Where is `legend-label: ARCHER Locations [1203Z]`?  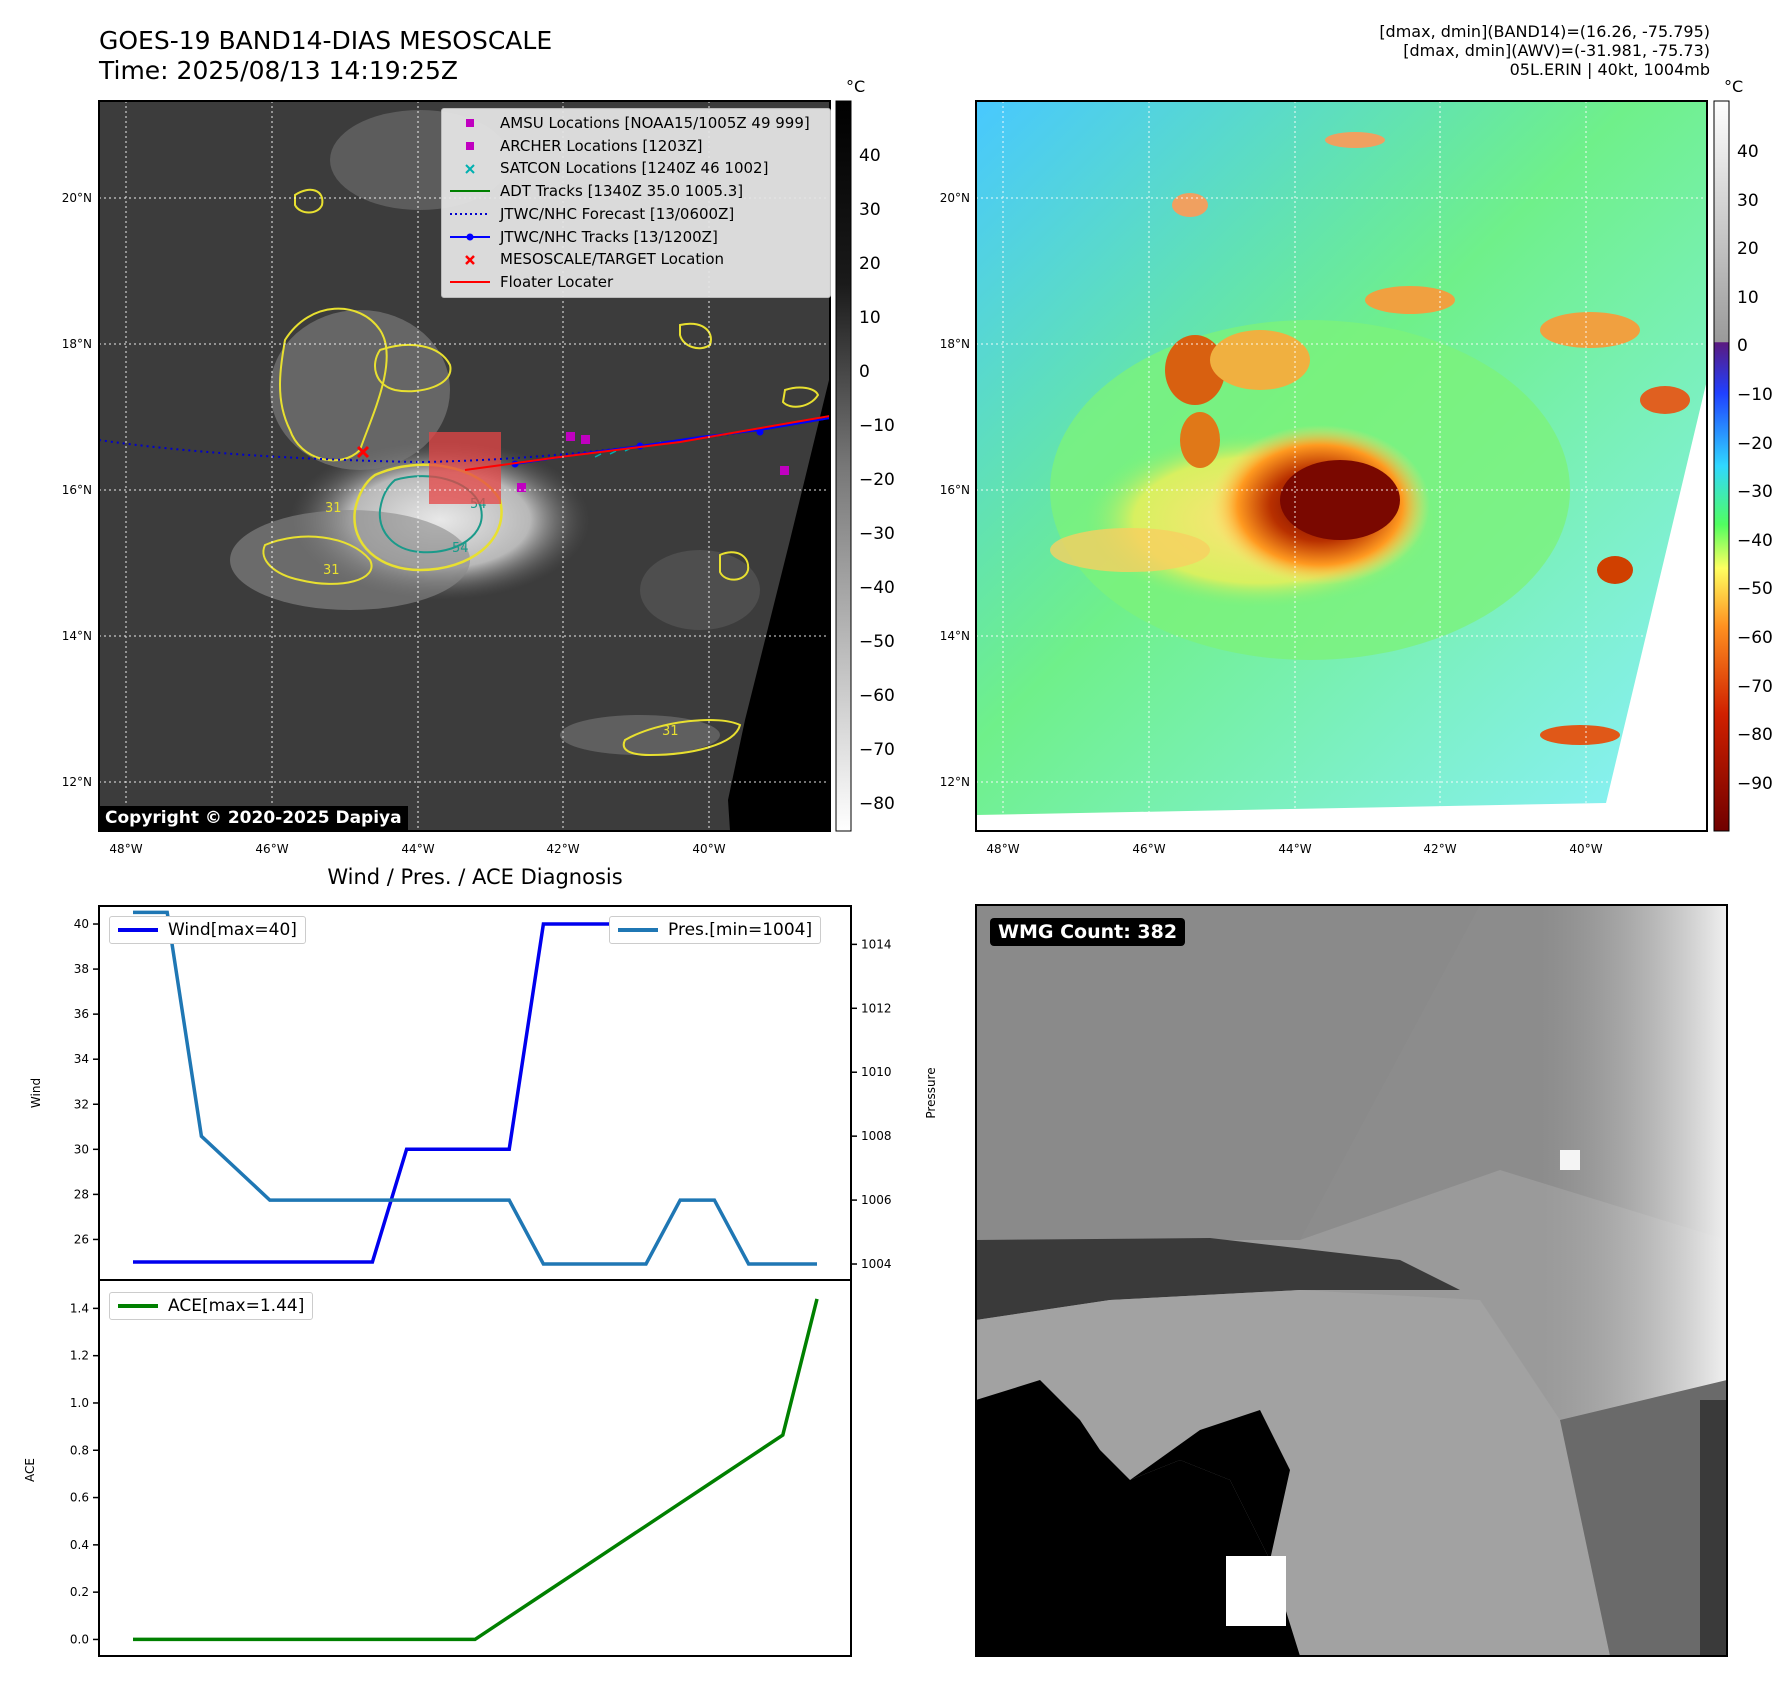 legend-label: ARCHER Locations [1203Z] is located at coordinates (601, 145).